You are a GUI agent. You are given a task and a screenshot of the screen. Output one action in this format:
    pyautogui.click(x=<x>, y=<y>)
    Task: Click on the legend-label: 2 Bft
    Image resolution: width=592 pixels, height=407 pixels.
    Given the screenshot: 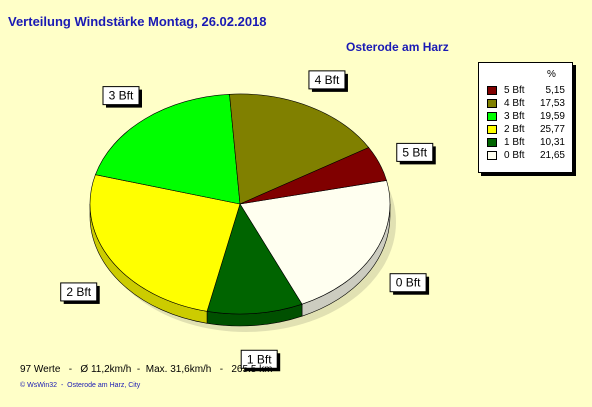 What is the action you would take?
    pyautogui.click(x=514, y=129)
    